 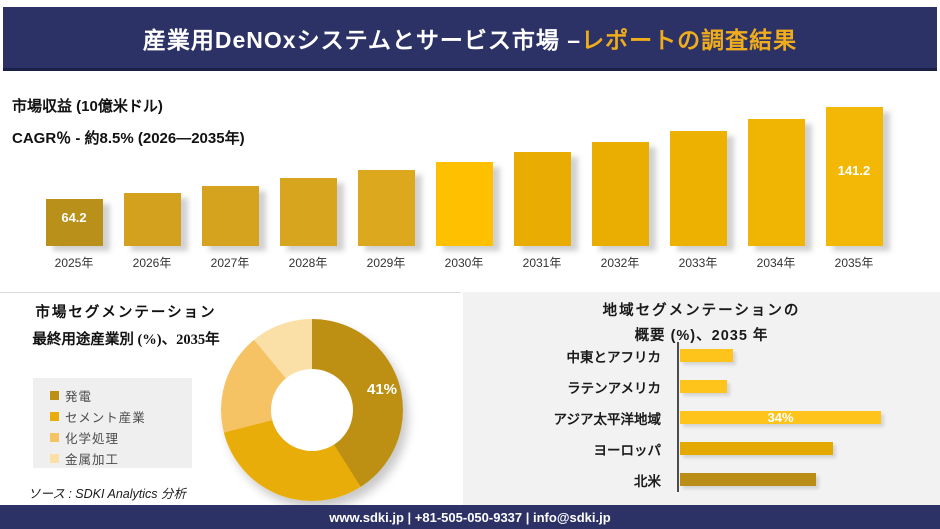 What do you see at coordinates (87, 106) in the screenshot?
I see `revenue-metric-label: 市場収益 (10億米ドル)` at bounding box center [87, 106].